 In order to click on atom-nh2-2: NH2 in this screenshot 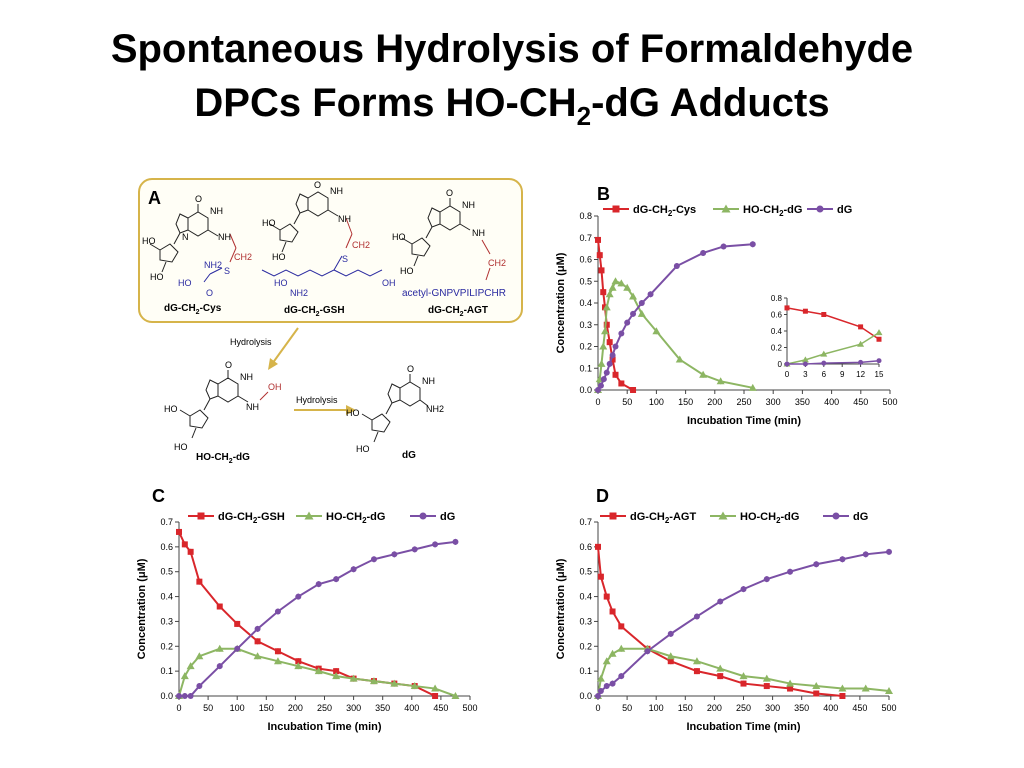, I will do `click(299, 293)`.